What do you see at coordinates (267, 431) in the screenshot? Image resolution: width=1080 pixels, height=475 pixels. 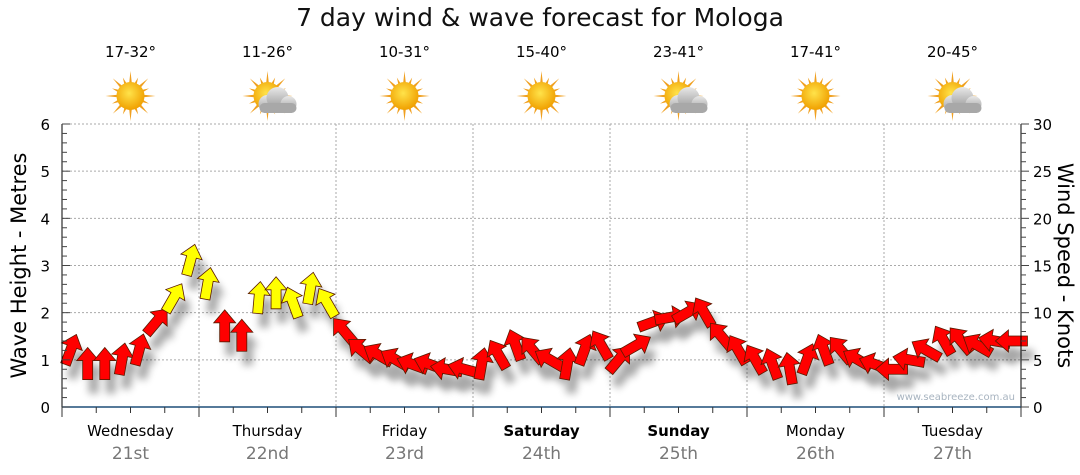 I see `day-label: Thursday` at bounding box center [267, 431].